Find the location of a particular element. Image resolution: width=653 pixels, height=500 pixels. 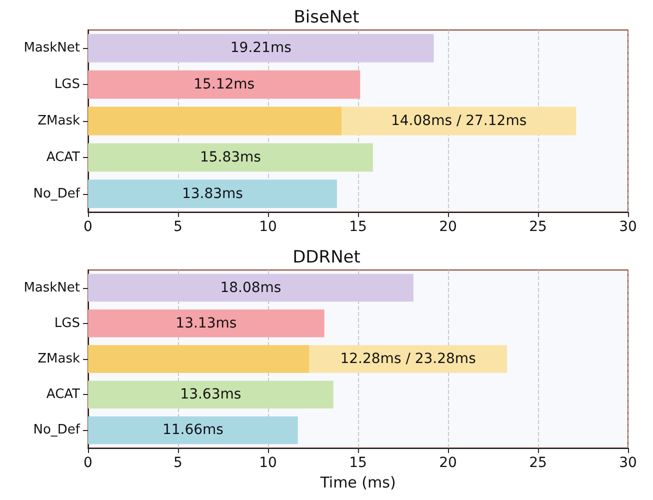

data-label: 19.21ms is located at coordinates (261, 48).